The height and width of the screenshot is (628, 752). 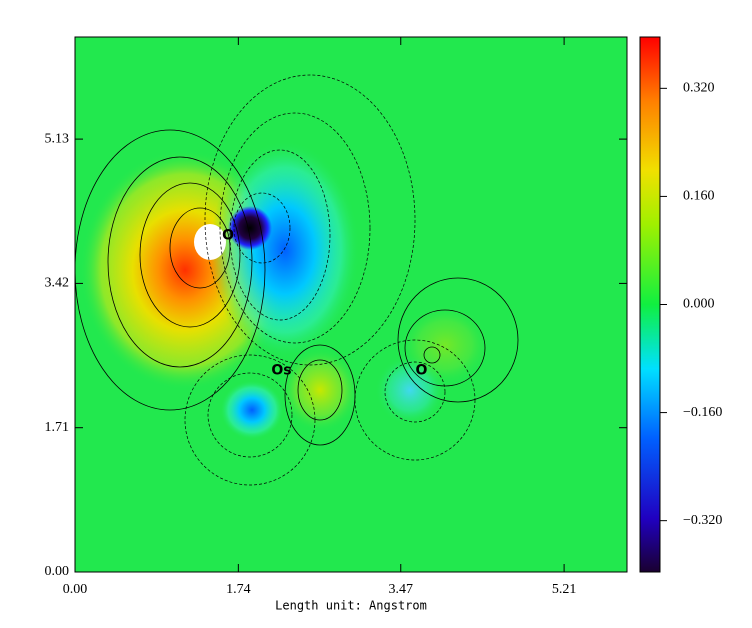 What do you see at coordinates (238, 589) in the screenshot?
I see `x-tick-label: 1.74` at bounding box center [238, 589].